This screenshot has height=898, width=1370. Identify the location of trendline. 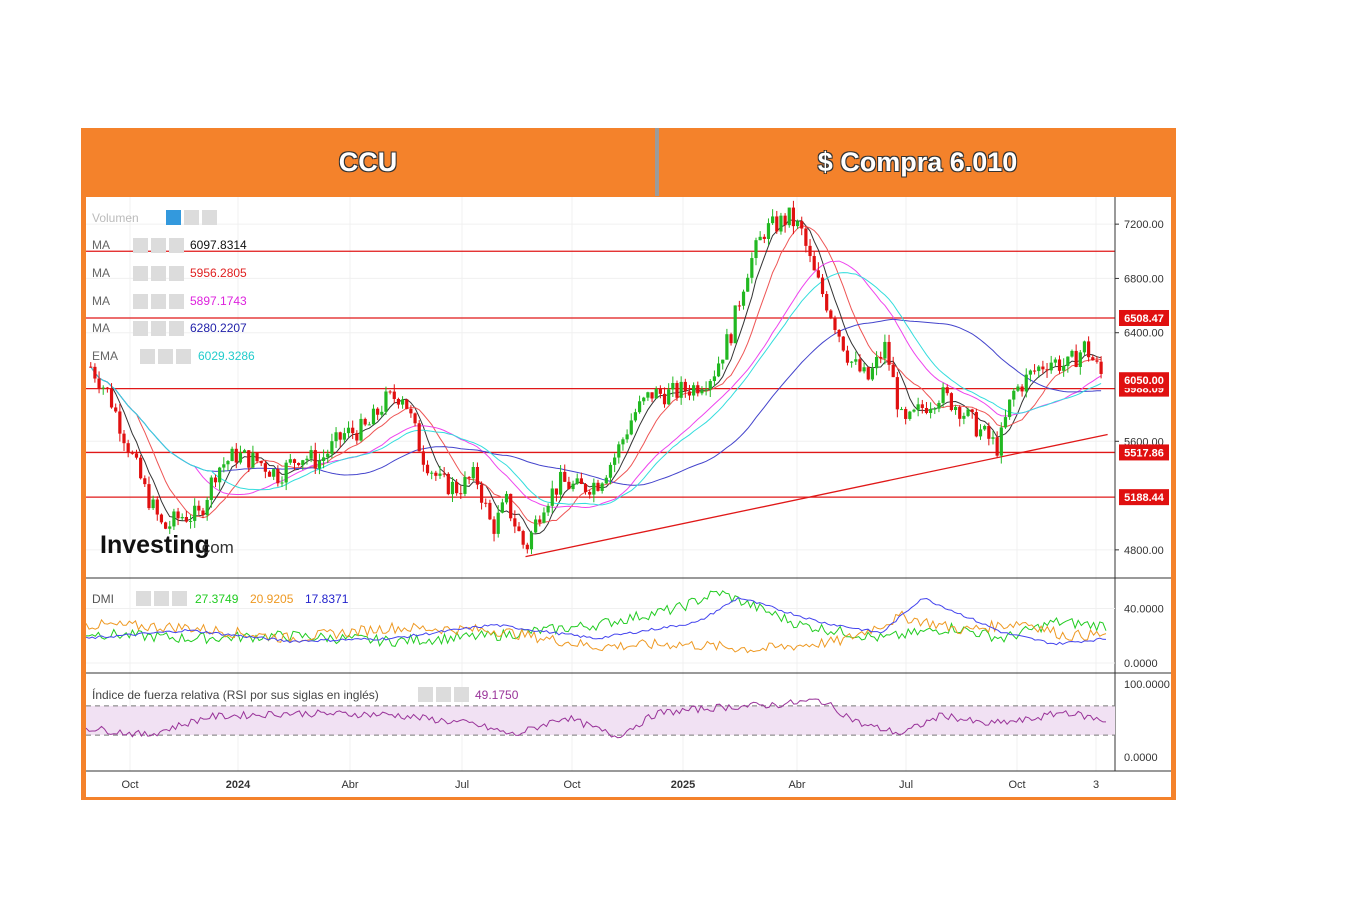
(816, 495).